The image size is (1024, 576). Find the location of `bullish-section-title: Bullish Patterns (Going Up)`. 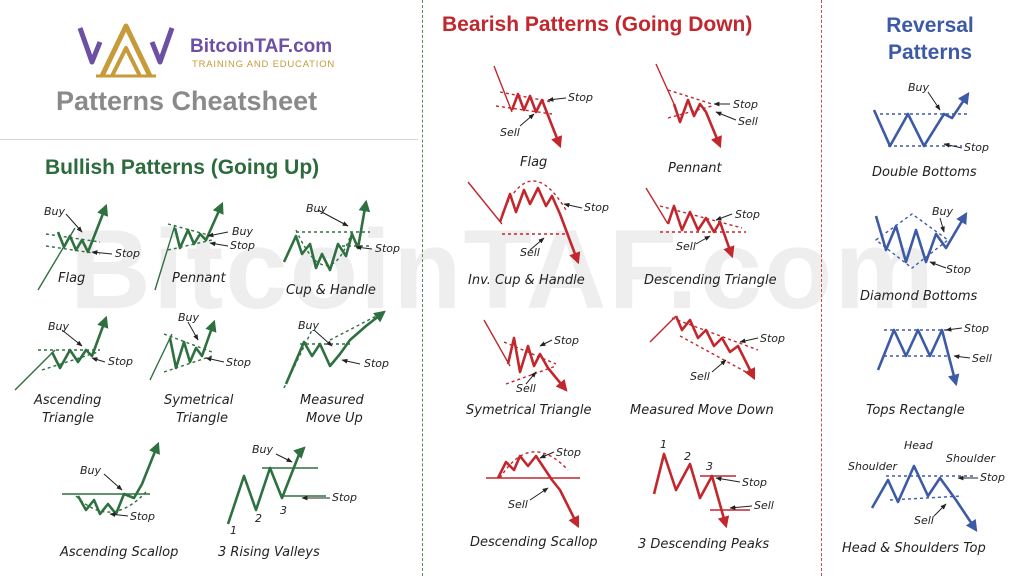

bullish-section-title: Bullish Patterns (Going Up) is located at coordinates (182, 167).